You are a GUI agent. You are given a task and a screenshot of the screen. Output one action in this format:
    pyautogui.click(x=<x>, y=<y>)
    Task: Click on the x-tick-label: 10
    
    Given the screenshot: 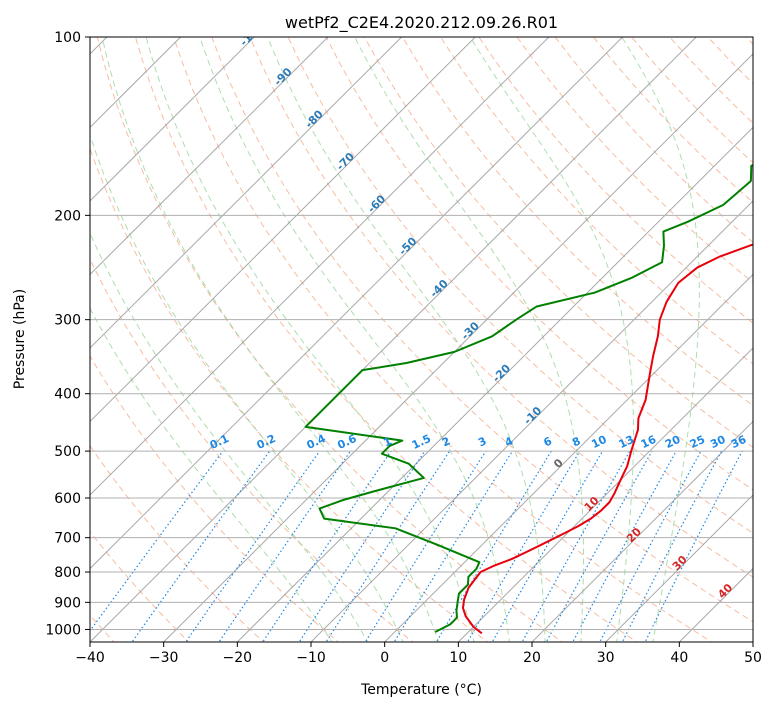 What is the action you would take?
    pyautogui.click(x=458, y=658)
    